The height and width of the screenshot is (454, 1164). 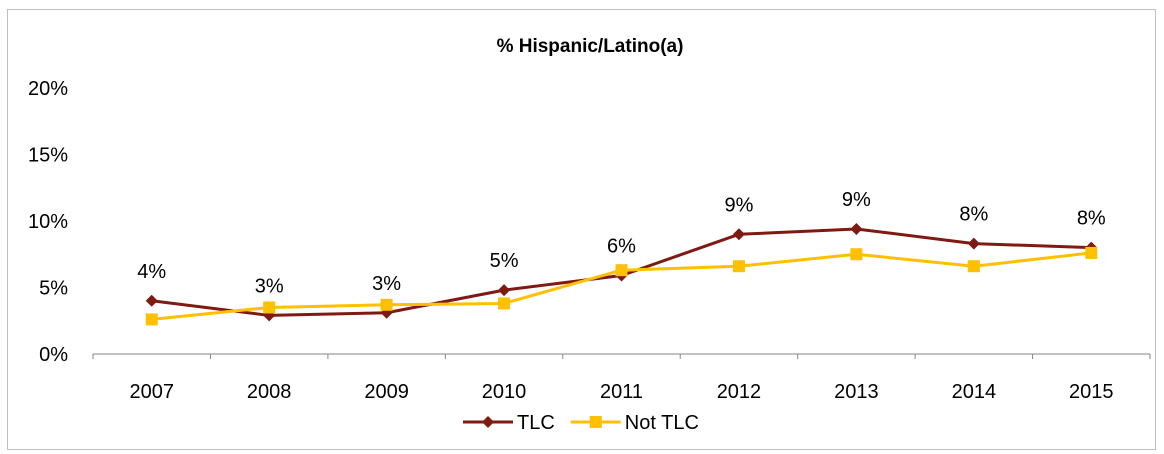 What do you see at coordinates (536, 423) in the screenshot?
I see `legend-label-tlc: TLC` at bounding box center [536, 423].